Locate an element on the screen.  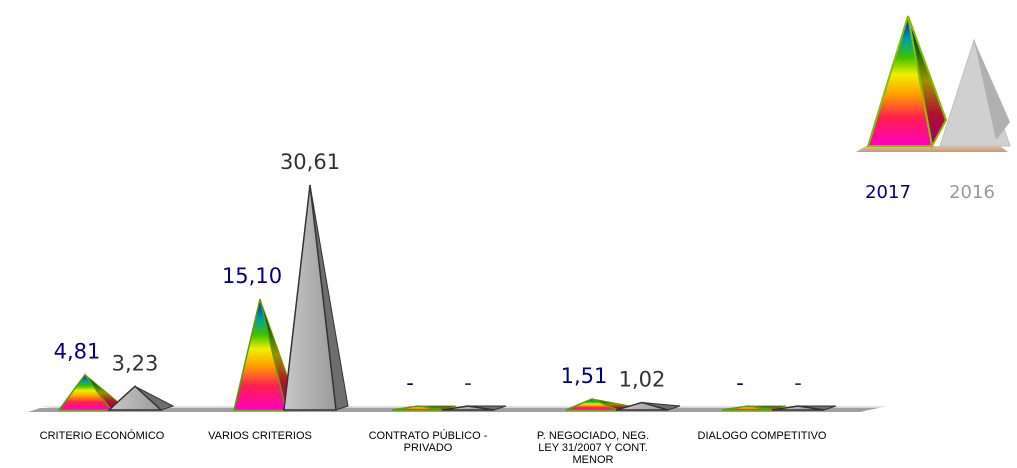
pyramid-2017-varios-criterios is located at coordinates (260, 354).